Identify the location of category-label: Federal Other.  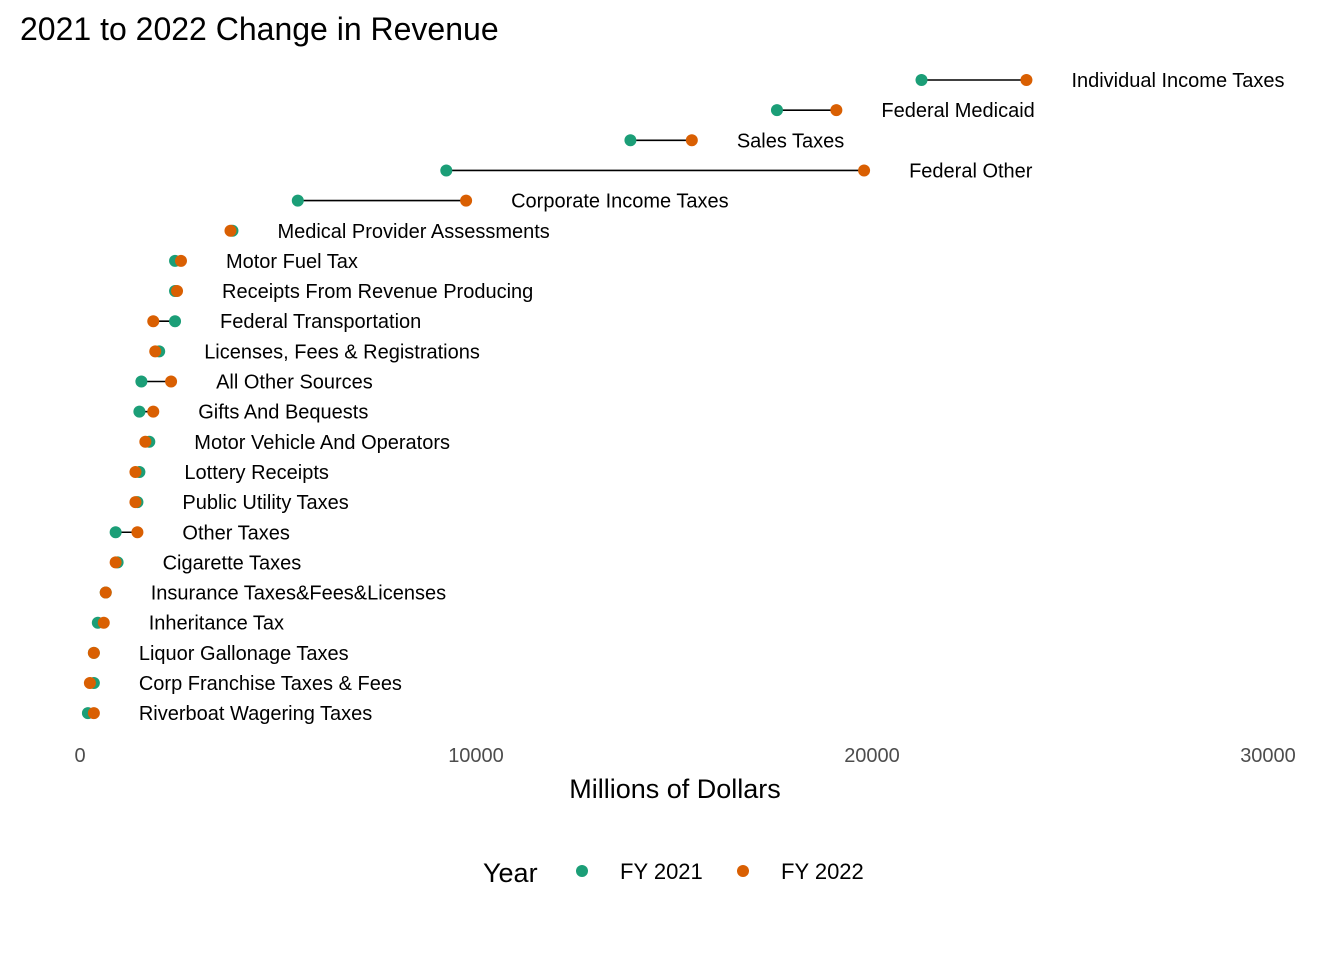
(971, 171).